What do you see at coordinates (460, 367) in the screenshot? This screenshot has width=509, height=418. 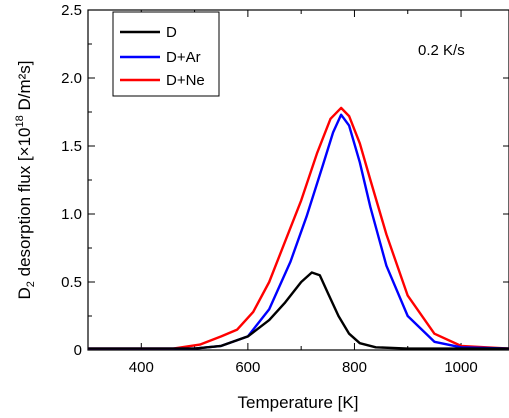 I see `x-tick-label: 1000` at bounding box center [460, 367].